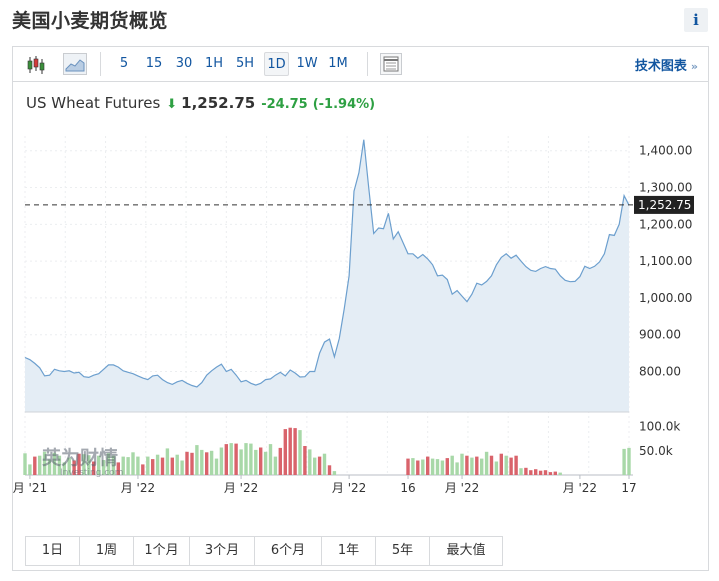  Describe the element at coordinates (664, 205) in the screenshot. I see `current-price-label: 1,252.75` at that location.